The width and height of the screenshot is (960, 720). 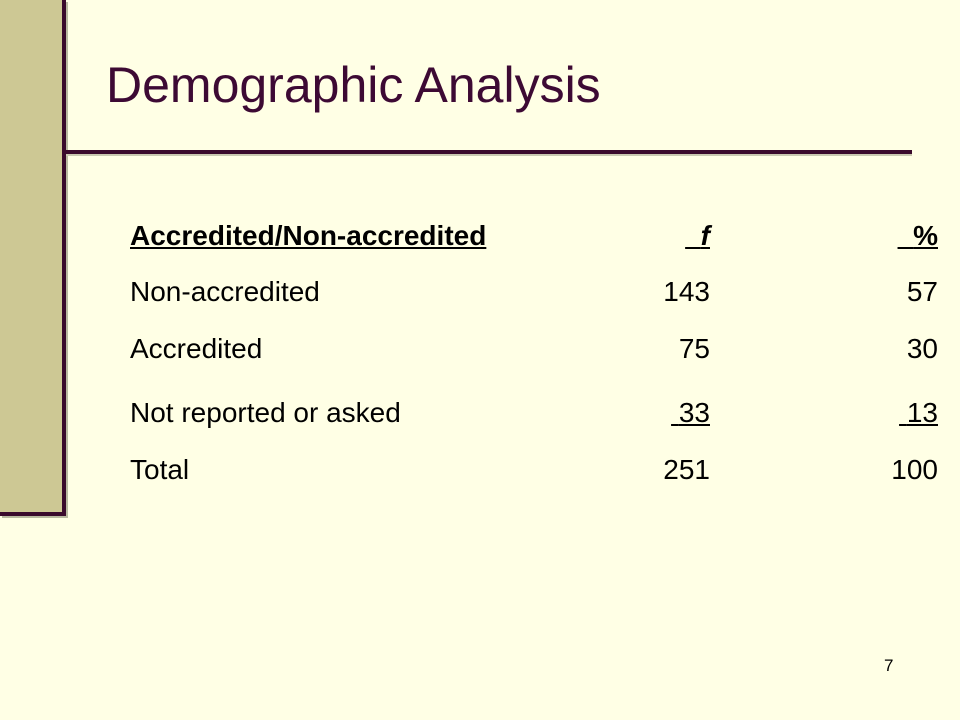 What do you see at coordinates (353, 85) in the screenshot?
I see `page-title: Demographic Analysis` at bounding box center [353, 85].